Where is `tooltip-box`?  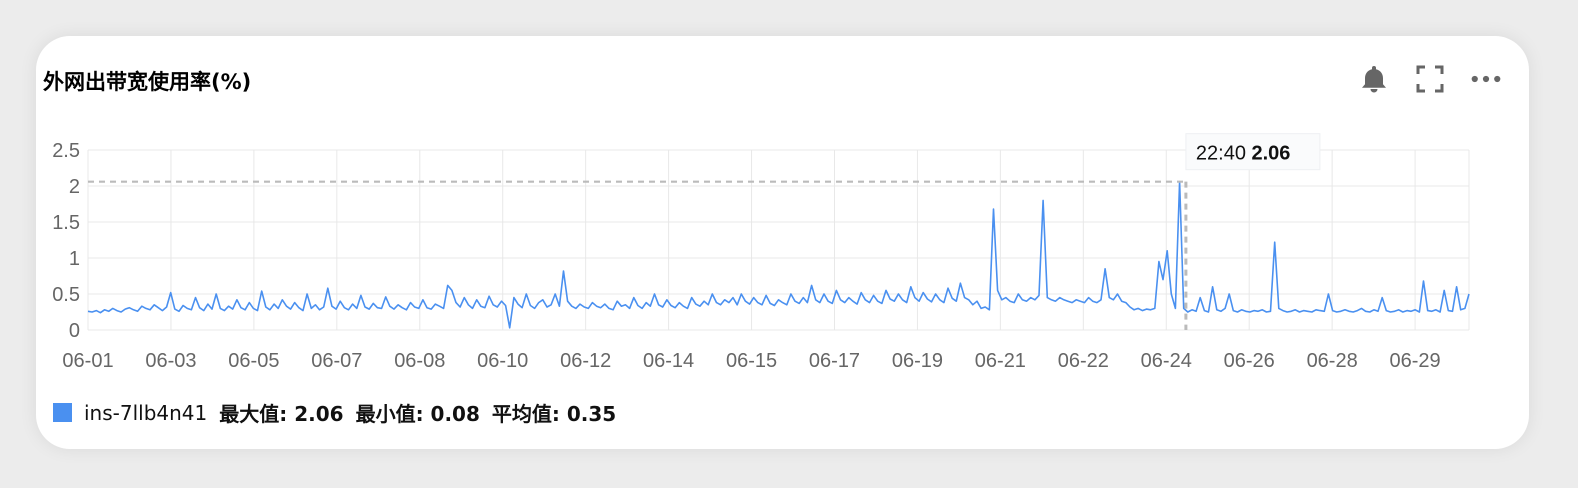
tooltip-box is located at coordinates (1253, 152).